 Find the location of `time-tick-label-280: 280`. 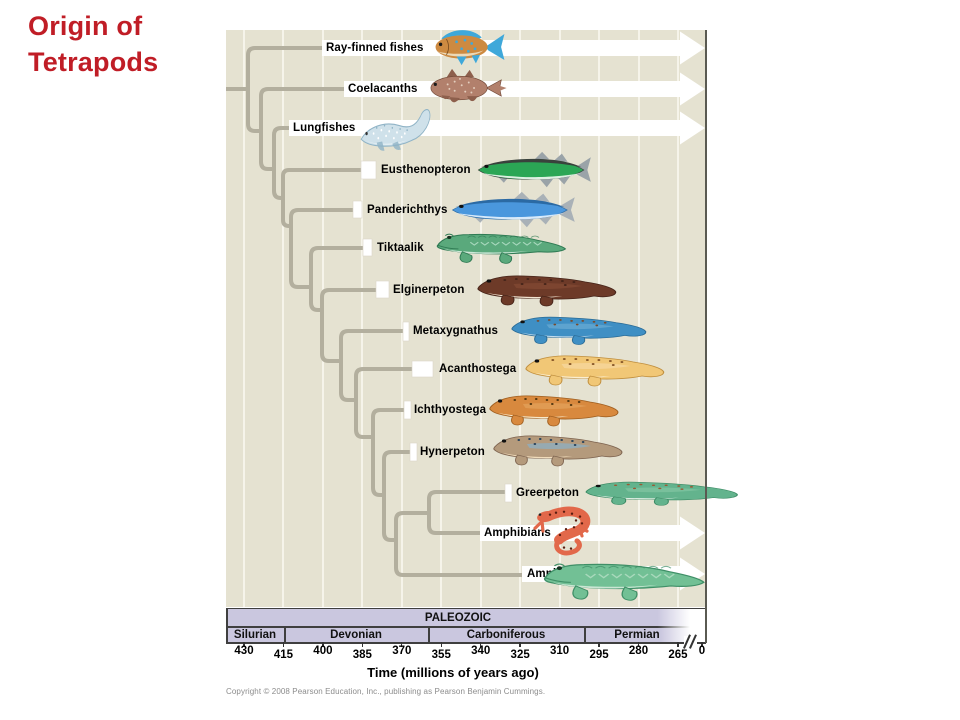

time-tick-label-280: 280 is located at coordinates (638, 651).